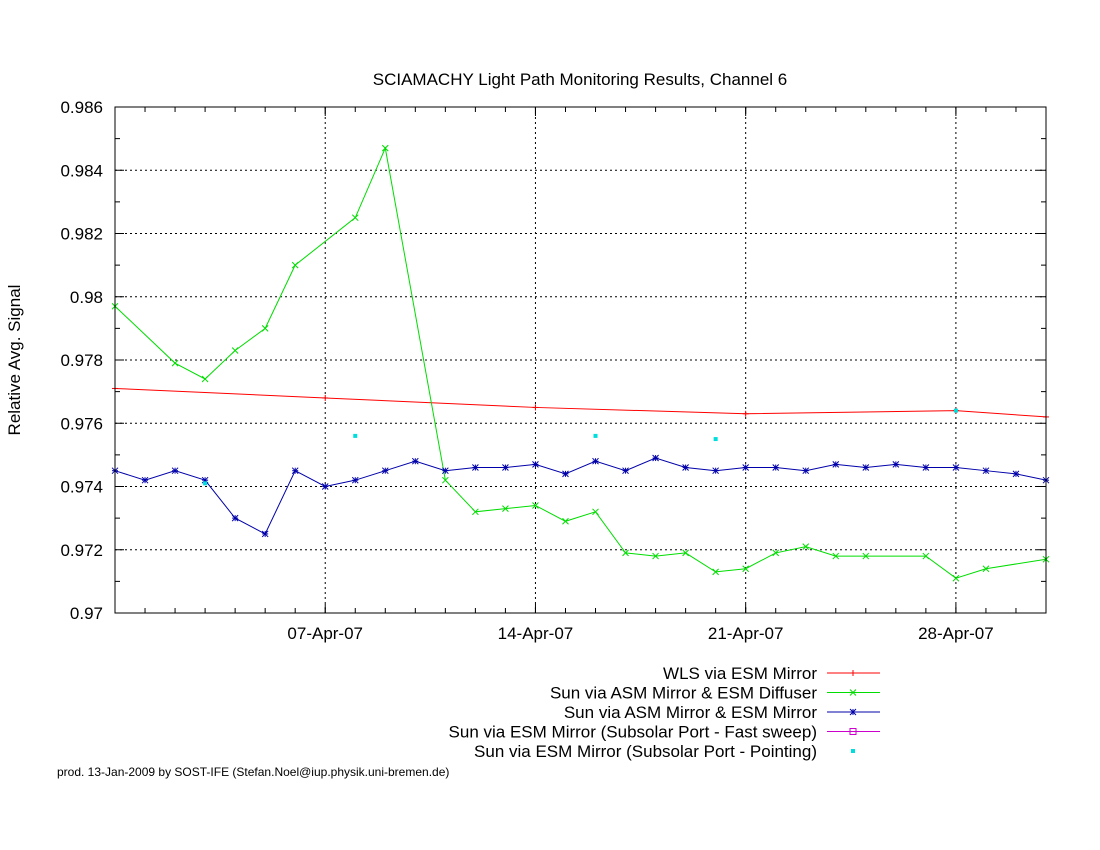 Image resolution: width=1100 pixels, height=850 pixels. I want to click on x-tick-label: 28-Apr-07, so click(956, 633).